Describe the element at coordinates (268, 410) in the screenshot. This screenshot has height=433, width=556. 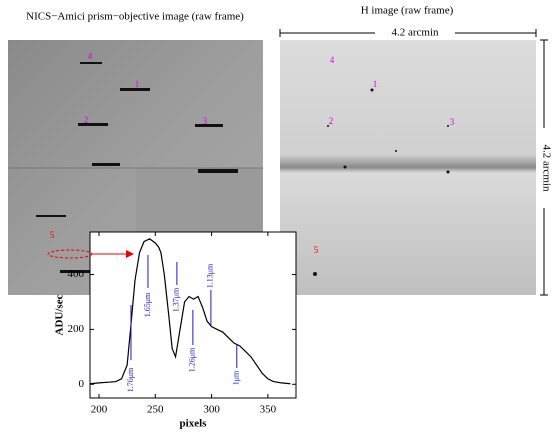
I see `x-tick-label: 350` at that location.